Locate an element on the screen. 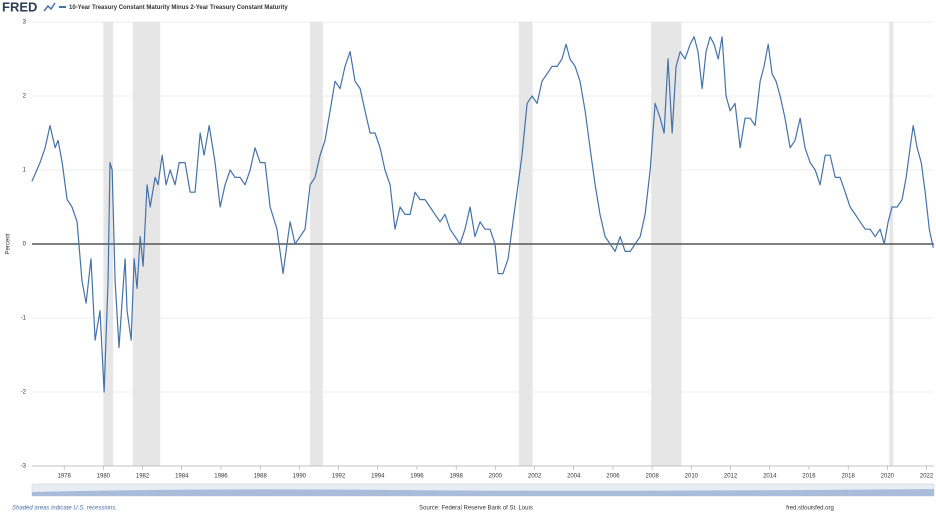  header-bg is located at coordinates (468, 9).